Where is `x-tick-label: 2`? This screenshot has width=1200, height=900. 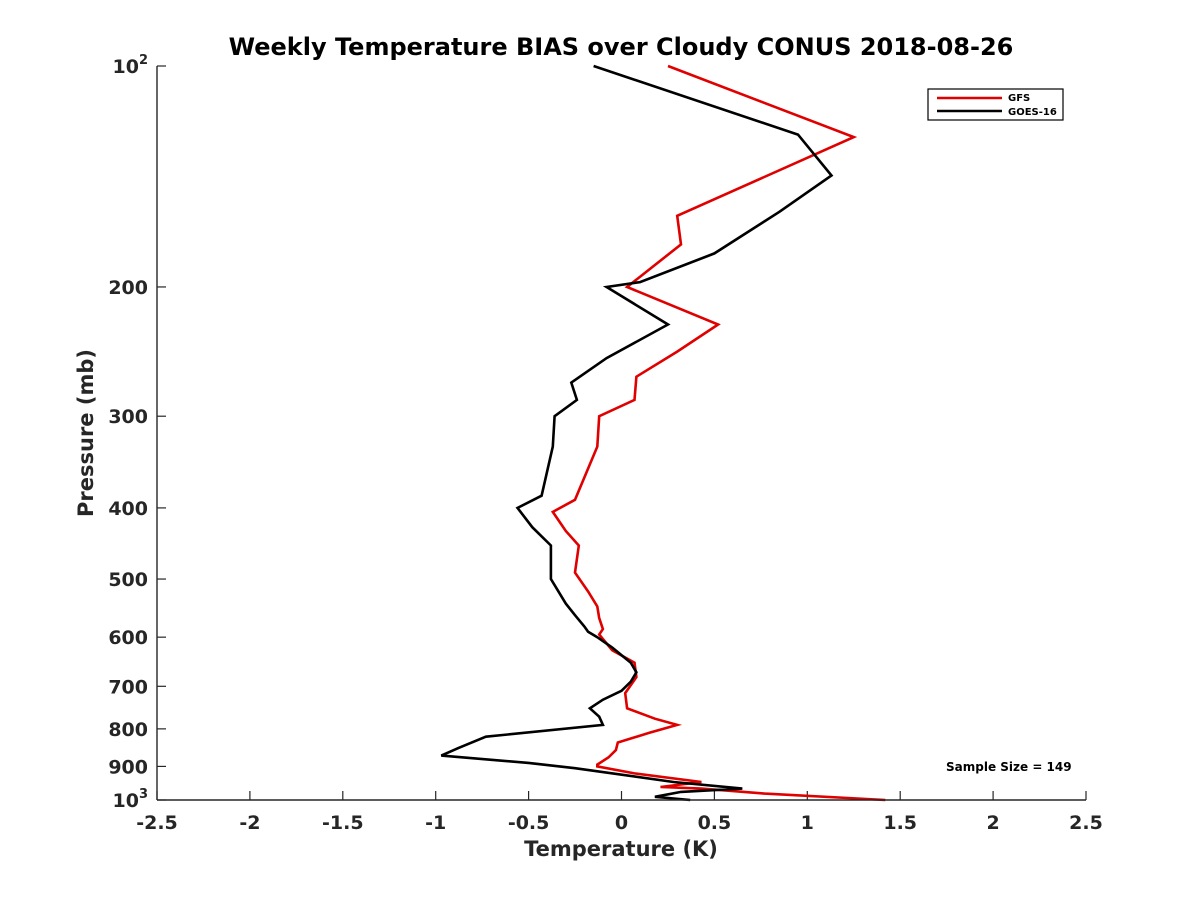
x-tick-label: 2 is located at coordinates (992, 823).